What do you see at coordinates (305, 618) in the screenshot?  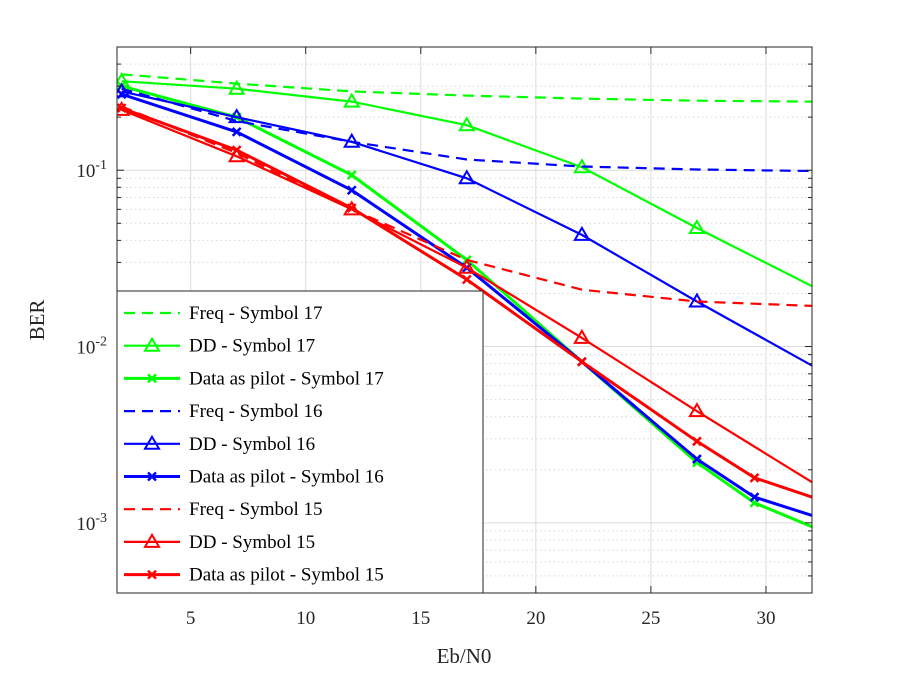 I see `x-tick-label: 10` at bounding box center [305, 618].